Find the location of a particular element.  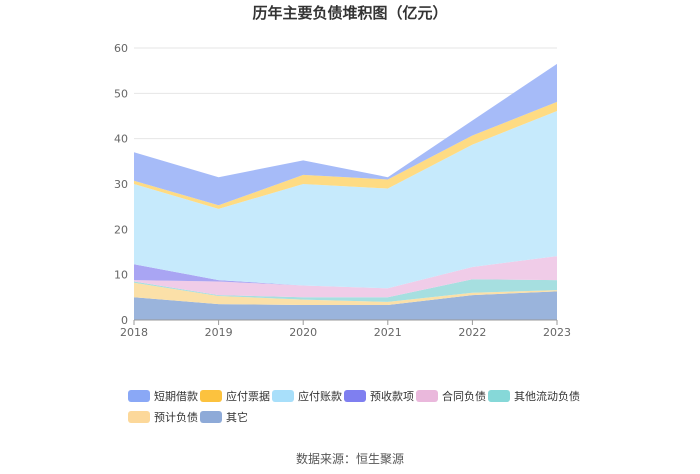

y-tick-label: 30 is located at coordinates (121, 184).